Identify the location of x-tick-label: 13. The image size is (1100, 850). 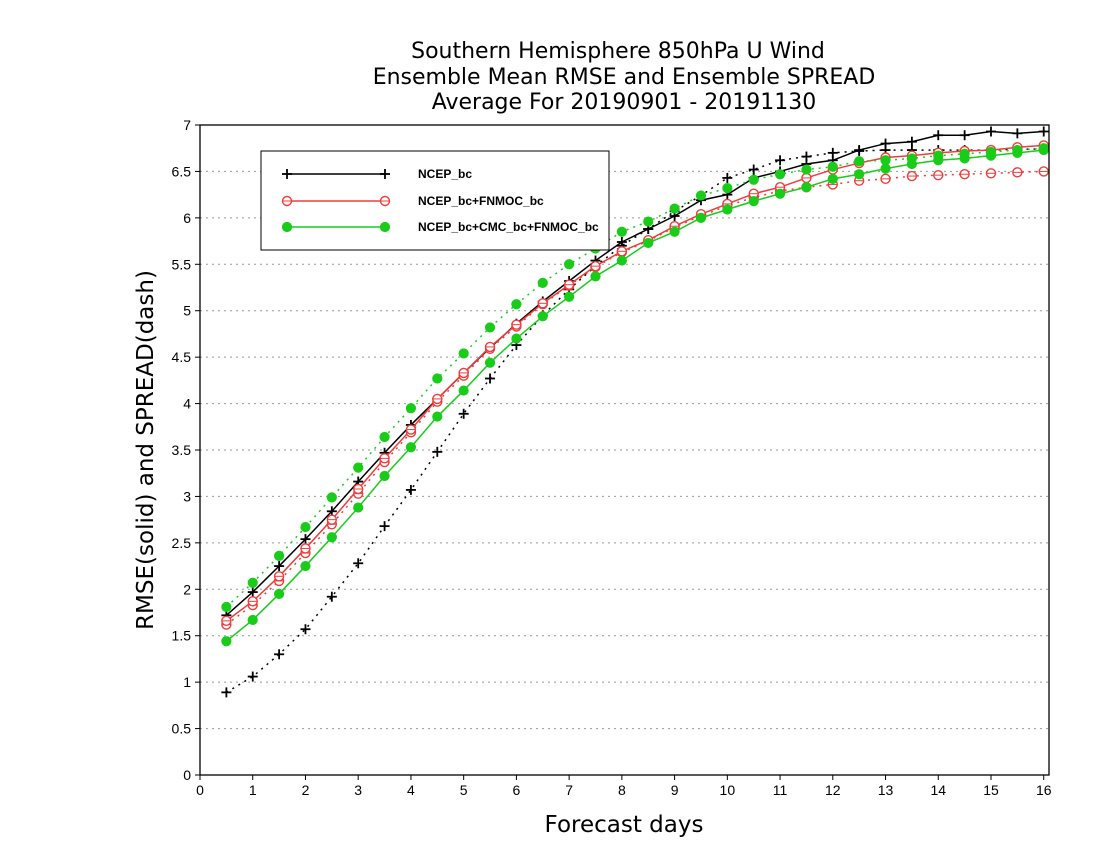
(886, 790).